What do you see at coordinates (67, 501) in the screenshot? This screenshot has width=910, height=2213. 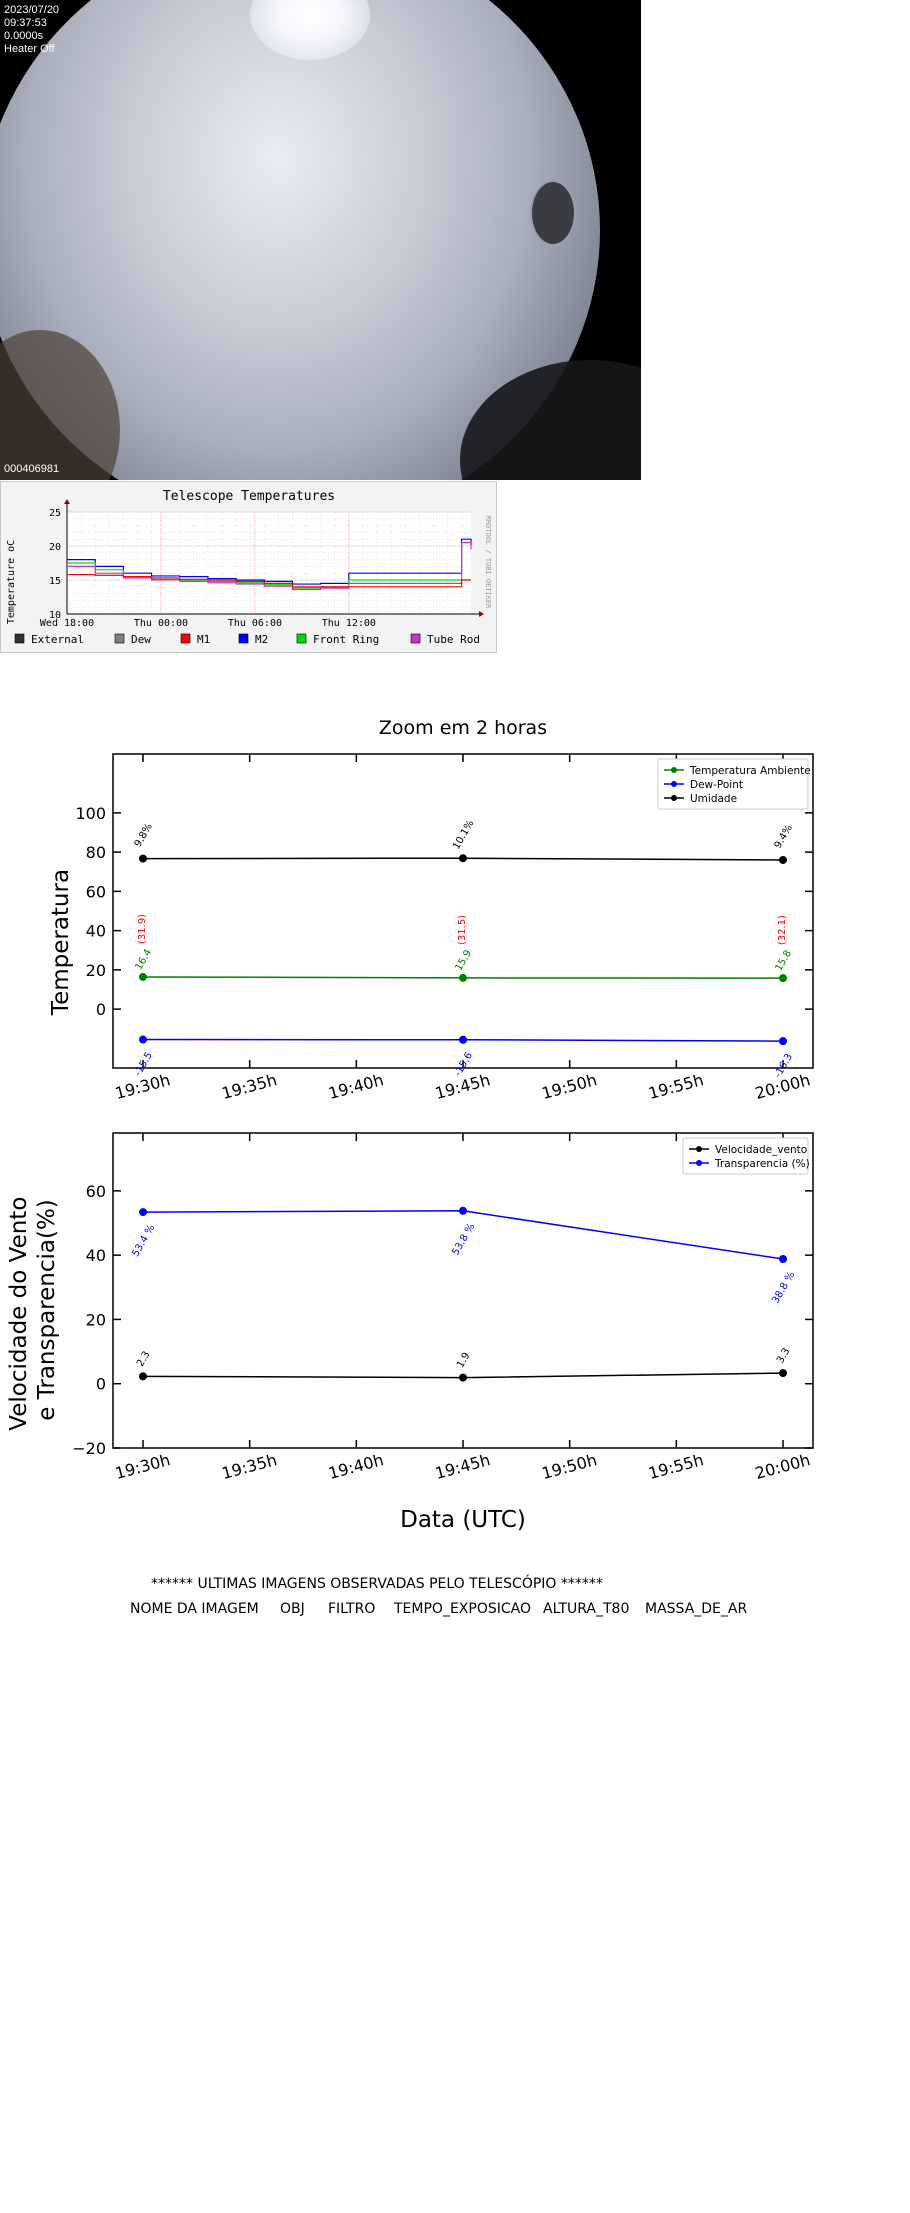 I see `telescope-y-arrow` at bounding box center [67, 501].